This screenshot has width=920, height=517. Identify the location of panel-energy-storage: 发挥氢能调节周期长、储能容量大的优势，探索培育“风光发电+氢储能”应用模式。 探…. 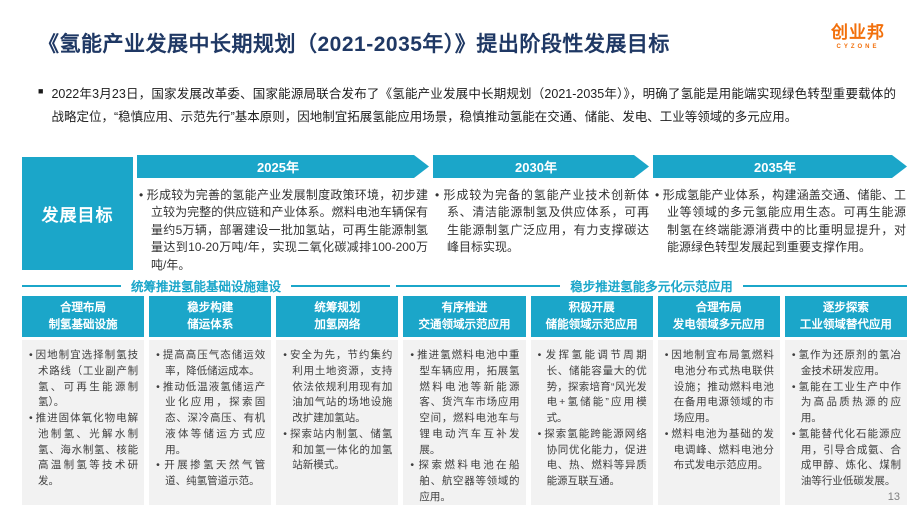
(591, 422).